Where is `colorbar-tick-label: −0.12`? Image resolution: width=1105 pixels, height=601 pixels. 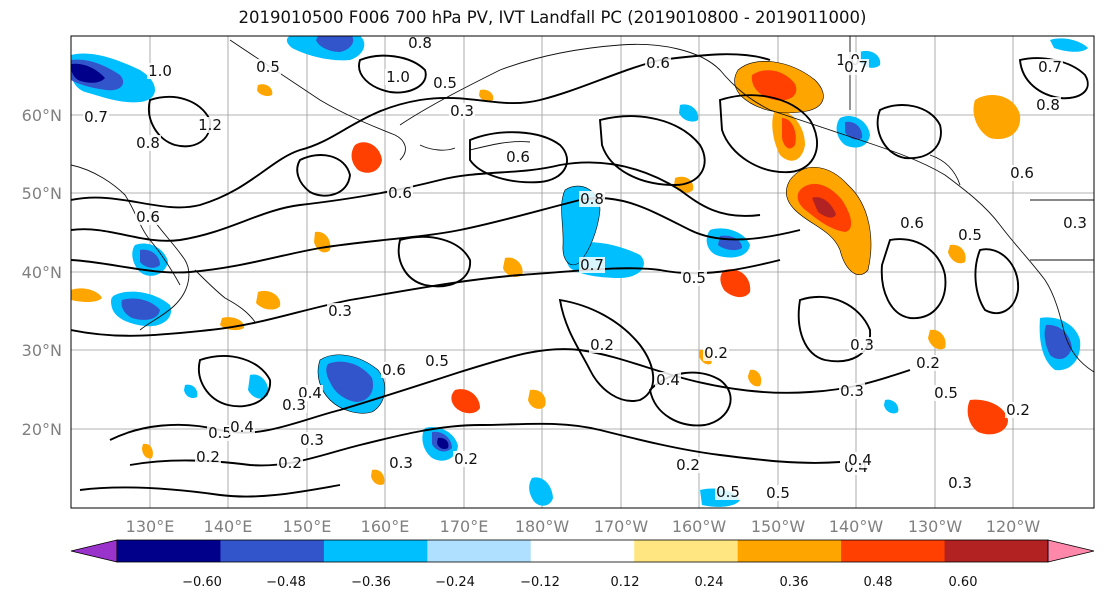 colorbar-tick-label: −0.12 is located at coordinates (540, 582).